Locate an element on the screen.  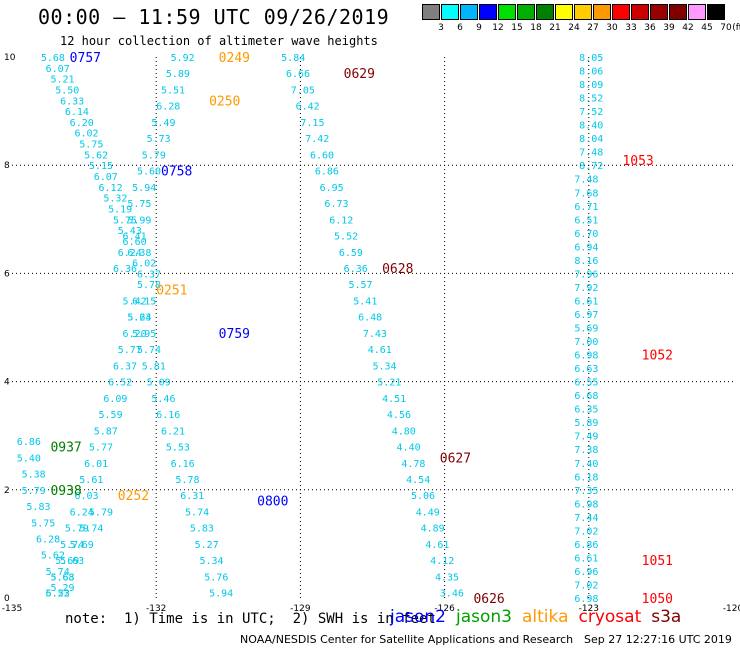
satellite-altika: altika is located at coordinates (545, 617).